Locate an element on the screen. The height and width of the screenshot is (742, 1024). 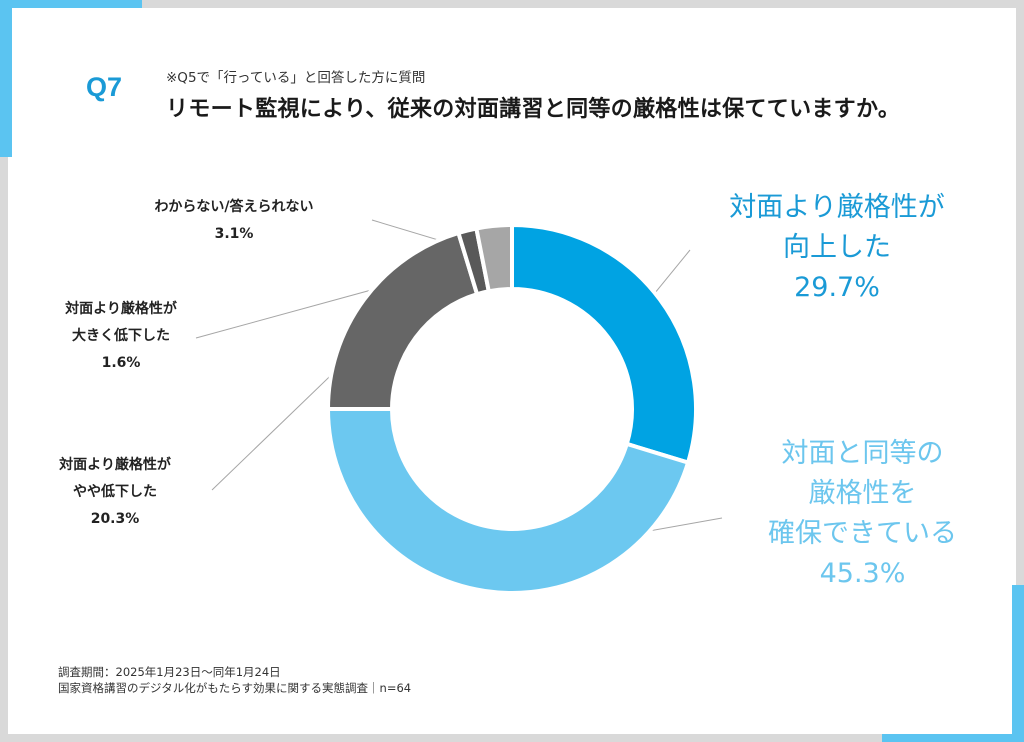
donut-slice-improved is located at coordinates (604, 344).